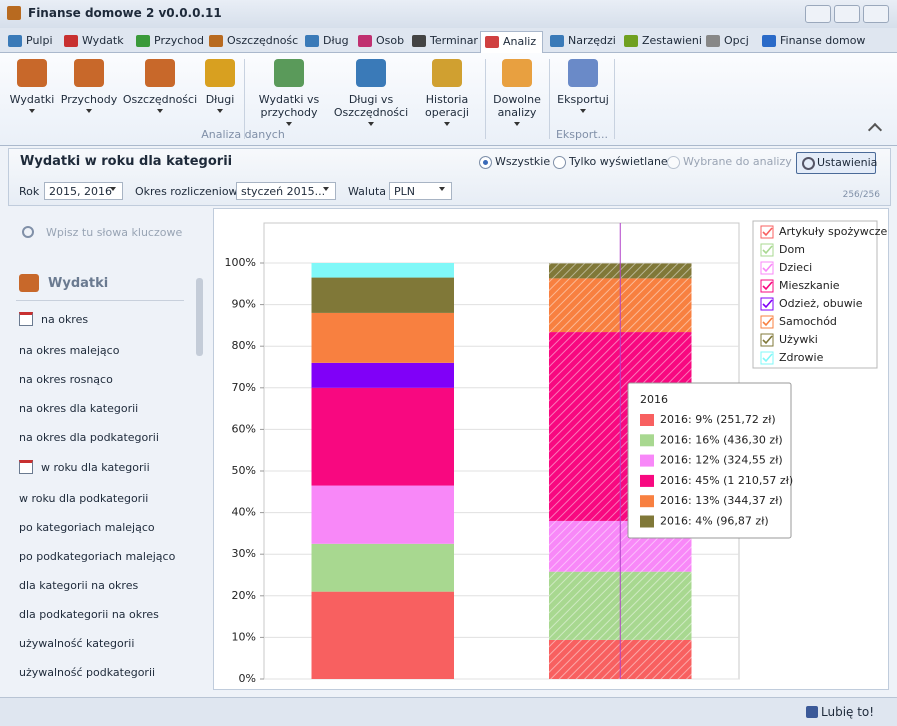 The width and height of the screenshot is (897, 726). Describe the element at coordinates (89, 437) in the screenshot. I see `report-link: na okres dla podkategorii` at that location.